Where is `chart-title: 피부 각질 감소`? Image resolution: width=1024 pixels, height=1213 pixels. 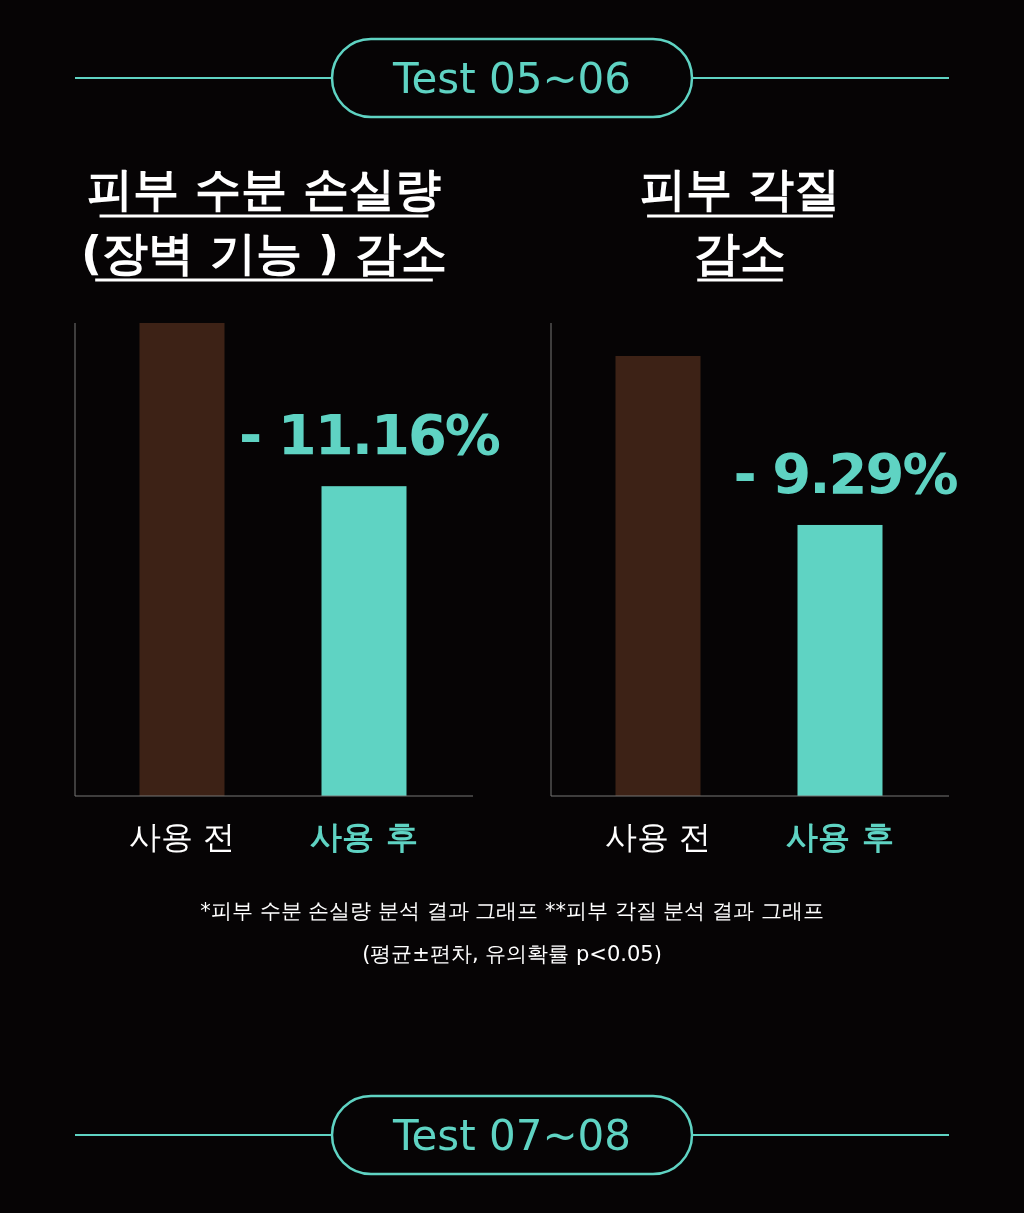
chart-title: 피부 각질 감소 is located at coordinates (740, 221).